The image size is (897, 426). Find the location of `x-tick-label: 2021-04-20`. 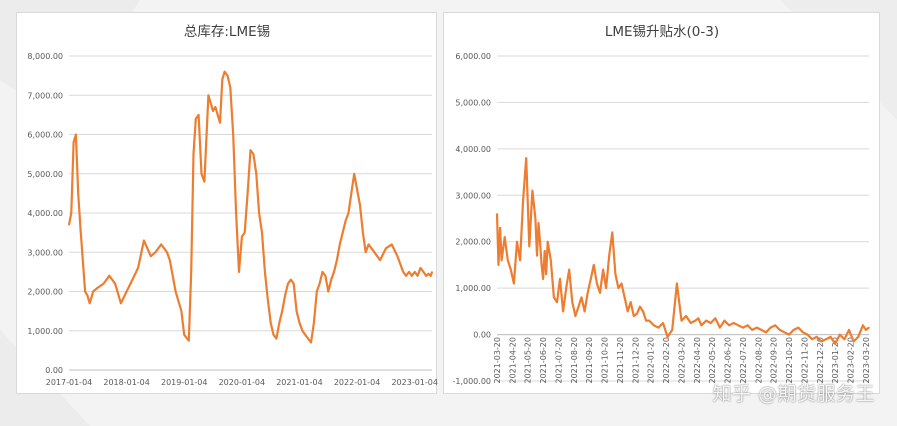

x-tick-label: 2021-04-20 is located at coordinates (512, 360).